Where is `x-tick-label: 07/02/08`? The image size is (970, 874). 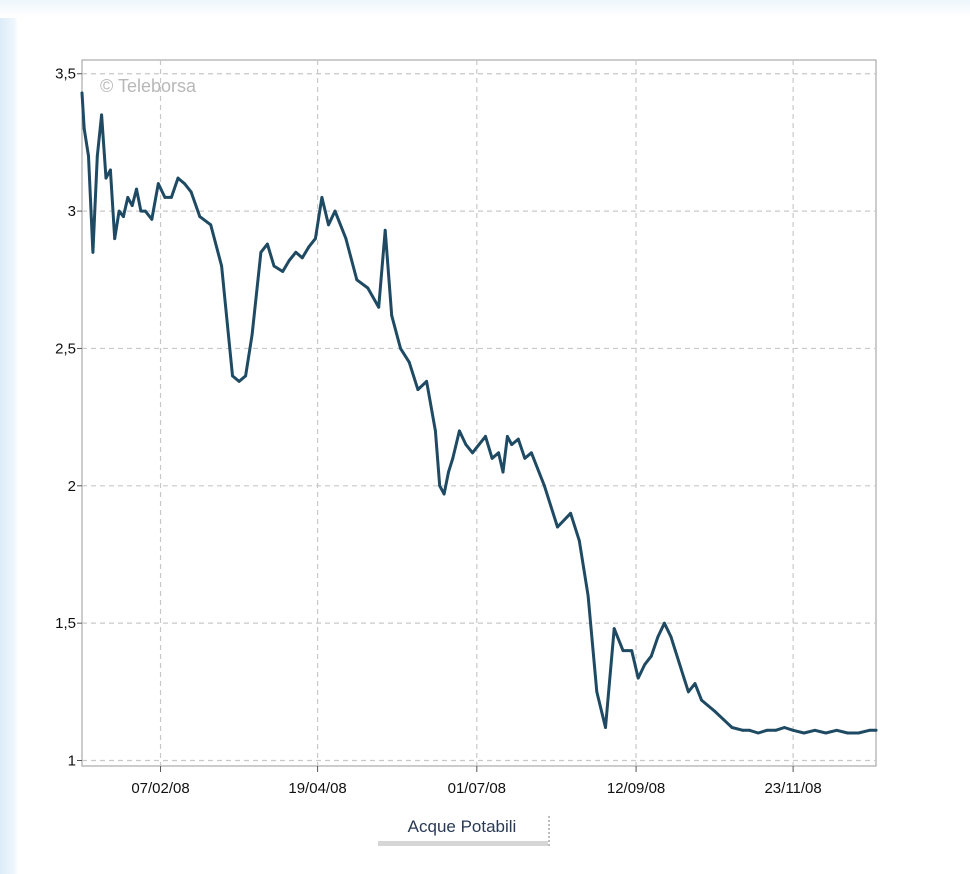 x-tick-label: 07/02/08 is located at coordinates (160, 788).